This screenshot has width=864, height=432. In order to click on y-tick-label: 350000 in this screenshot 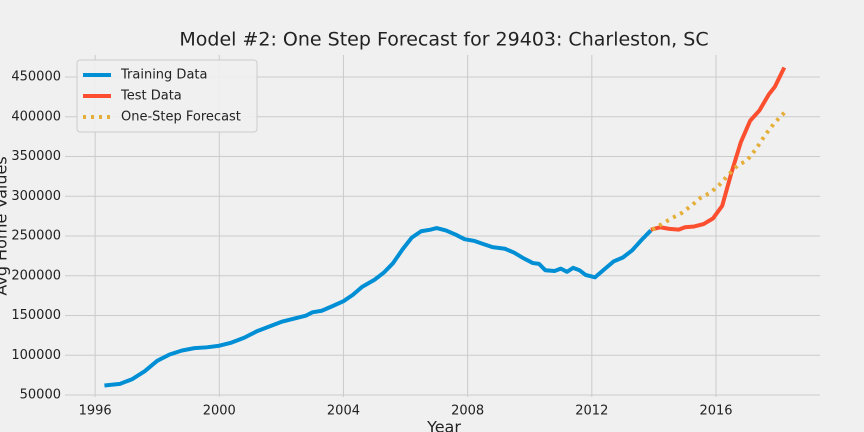, I will do `click(36, 156)`.